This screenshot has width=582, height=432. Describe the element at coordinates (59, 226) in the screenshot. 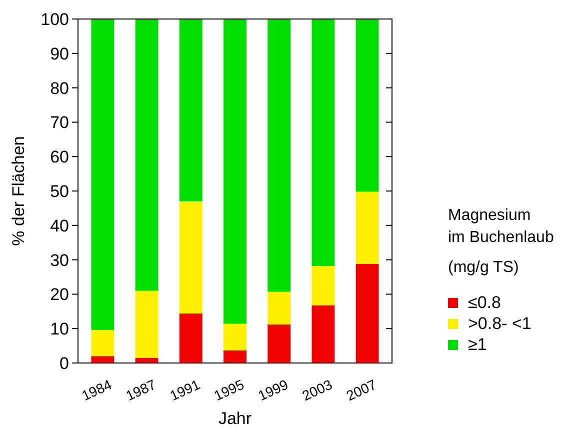

I see `y-tick-label: 40` at that location.